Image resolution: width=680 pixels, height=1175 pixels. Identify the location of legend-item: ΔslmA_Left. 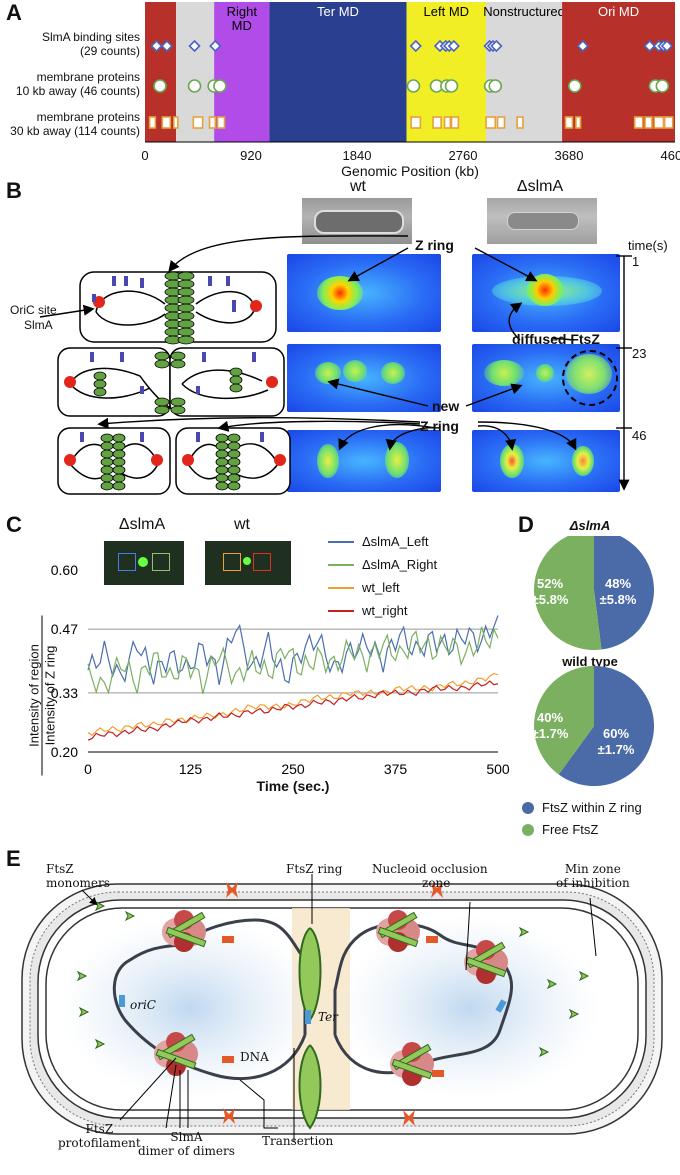
(418, 541).